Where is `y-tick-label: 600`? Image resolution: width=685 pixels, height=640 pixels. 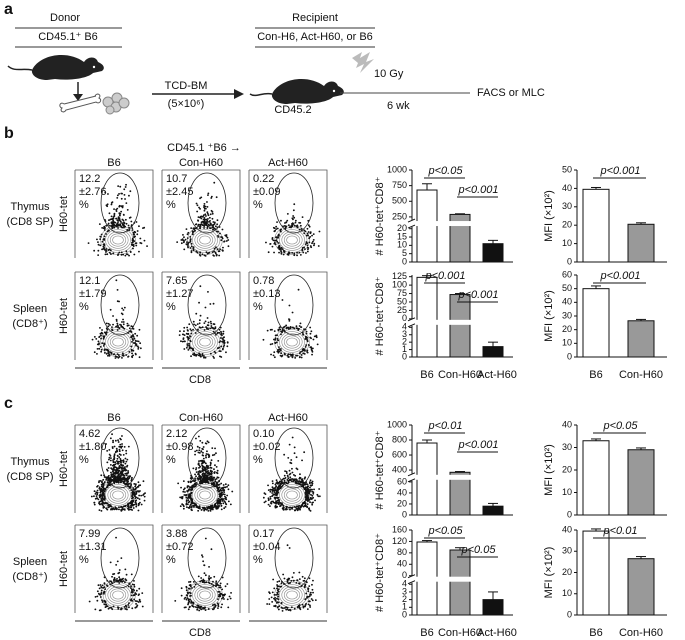 y-tick-label: 600 is located at coordinates (399, 454).